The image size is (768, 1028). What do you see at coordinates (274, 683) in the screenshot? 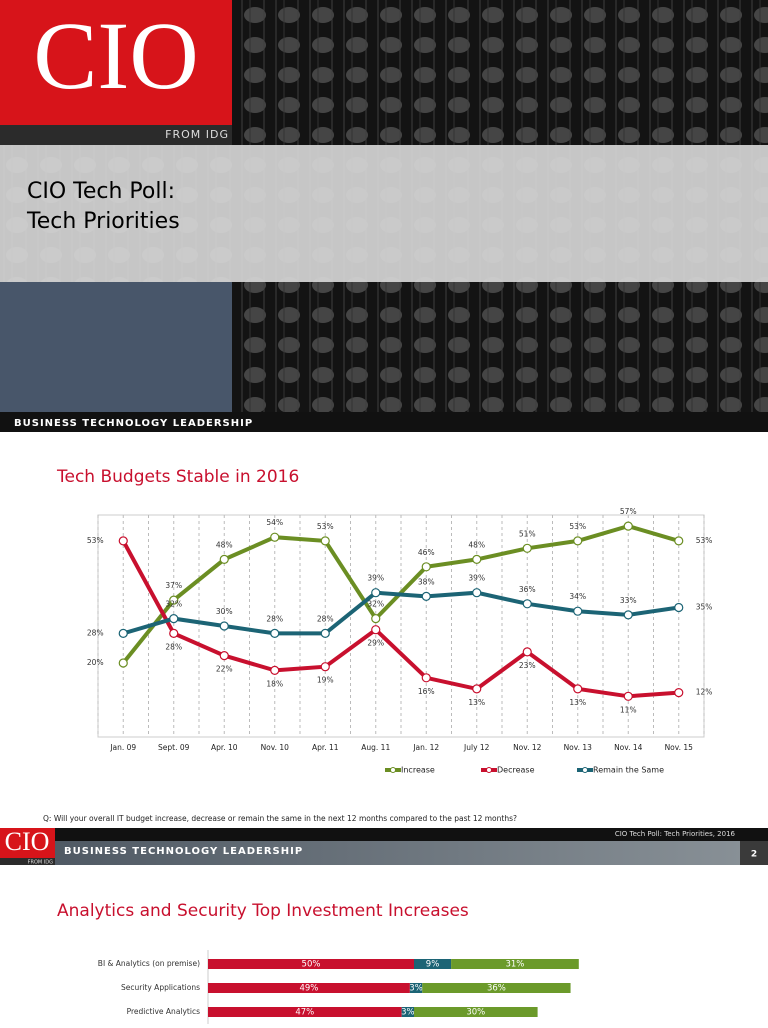
I see `value-label: 18%` at bounding box center [274, 683].